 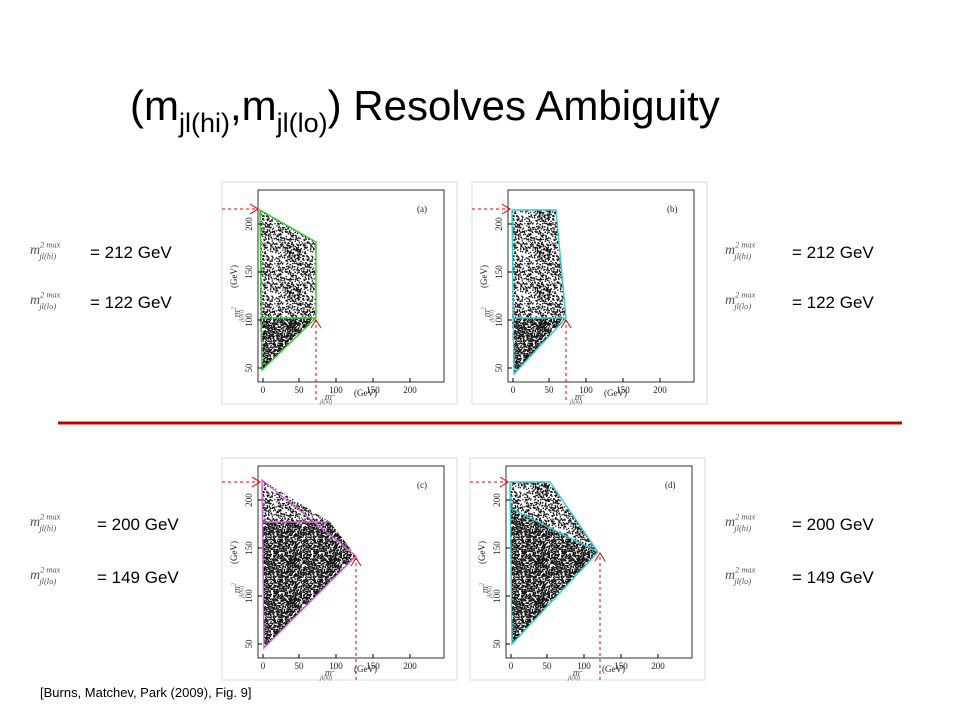 What do you see at coordinates (249, 500) in the screenshot?
I see `y-tick-label: 200` at bounding box center [249, 500].